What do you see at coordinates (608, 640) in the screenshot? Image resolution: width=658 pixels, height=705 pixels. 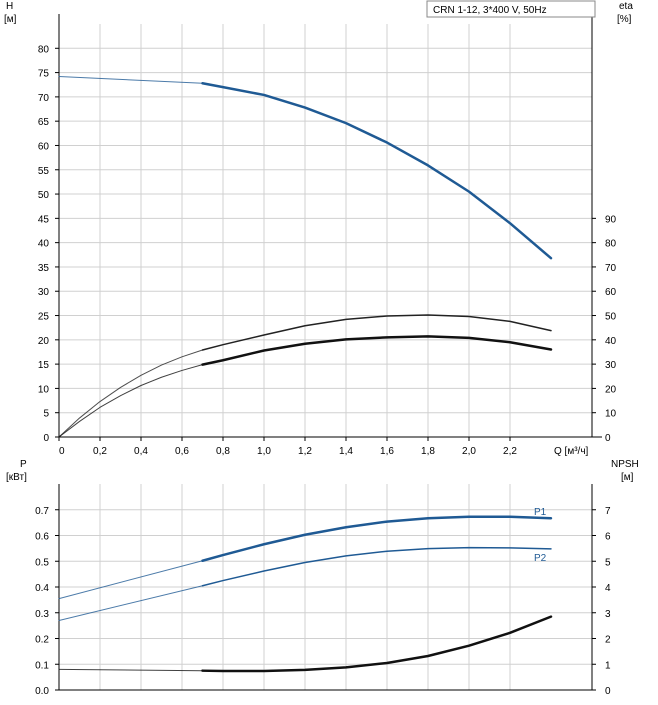 I see `npsh-tick-label: 2` at bounding box center [608, 640].